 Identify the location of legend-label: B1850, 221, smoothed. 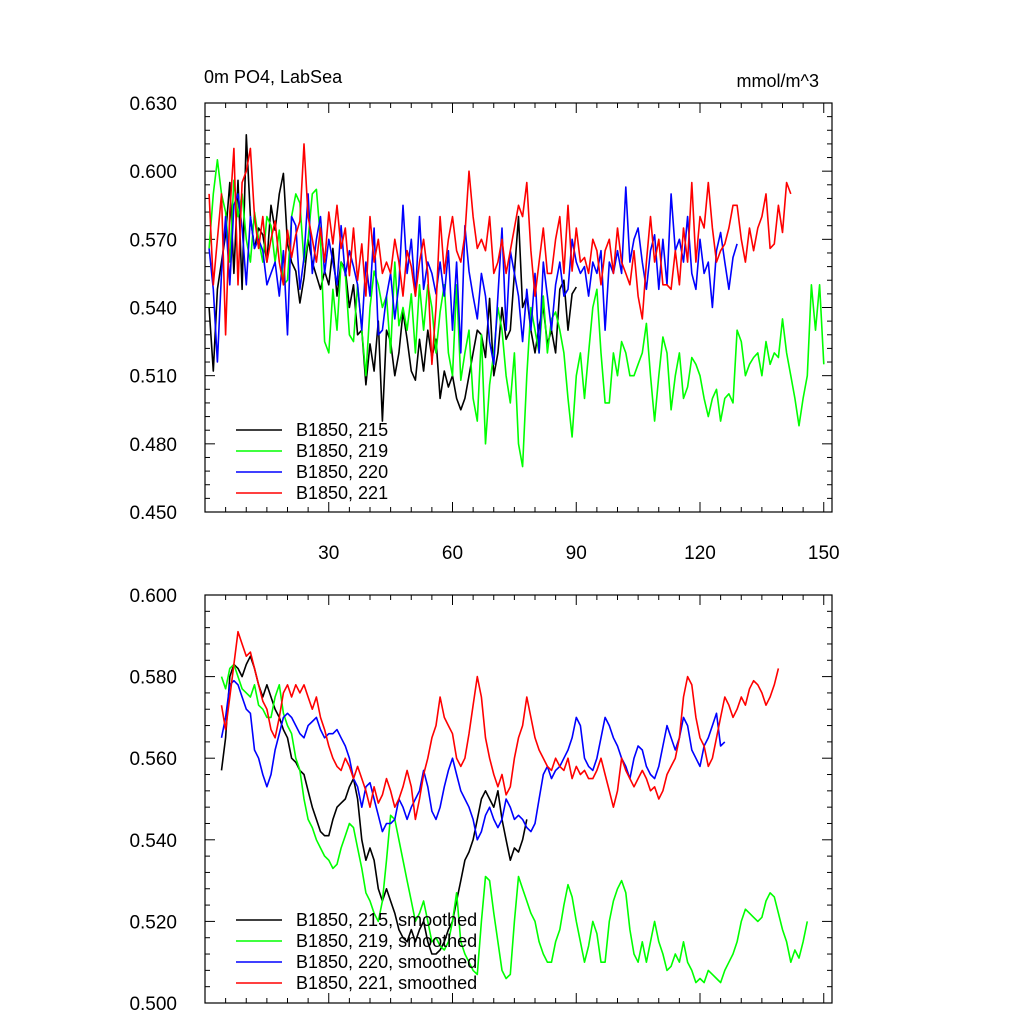
(386, 983).